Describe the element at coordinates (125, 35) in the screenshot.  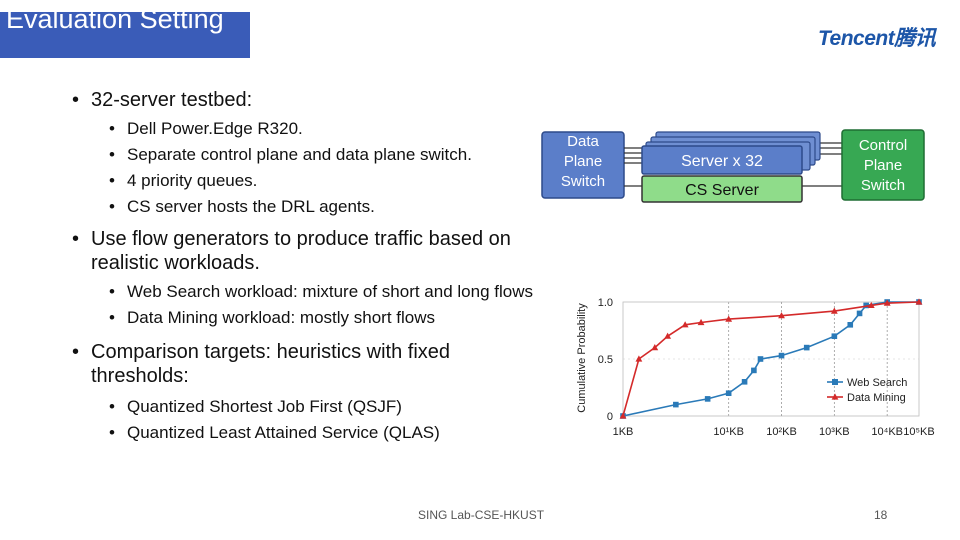
I see `title-bar: Evaluation Setting` at that location.